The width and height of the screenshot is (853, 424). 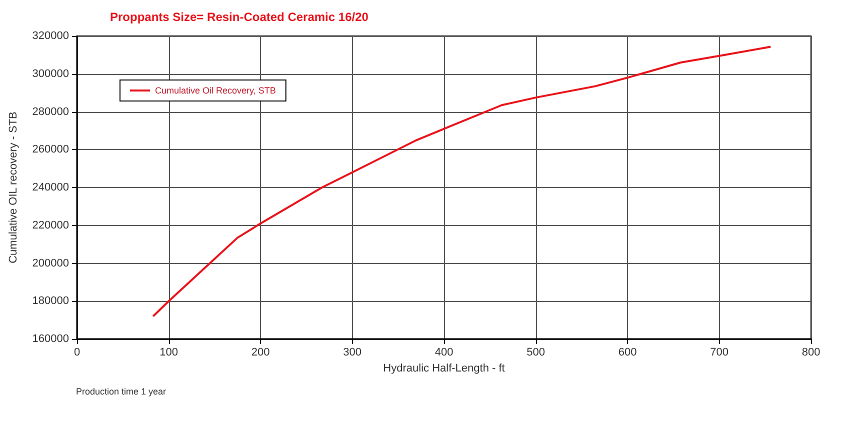 I want to click on x-tick-label: 400, so click(x=444, y=352).